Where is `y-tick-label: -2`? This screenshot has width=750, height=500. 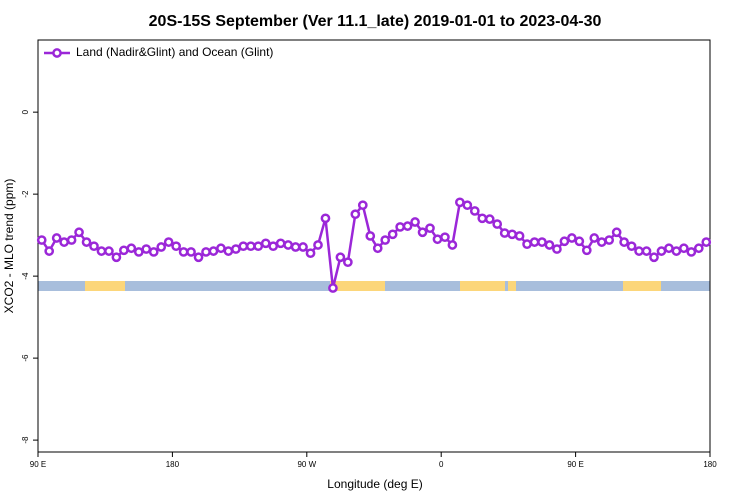 y-tick-label: -2 is located at coordinates (25, 194).